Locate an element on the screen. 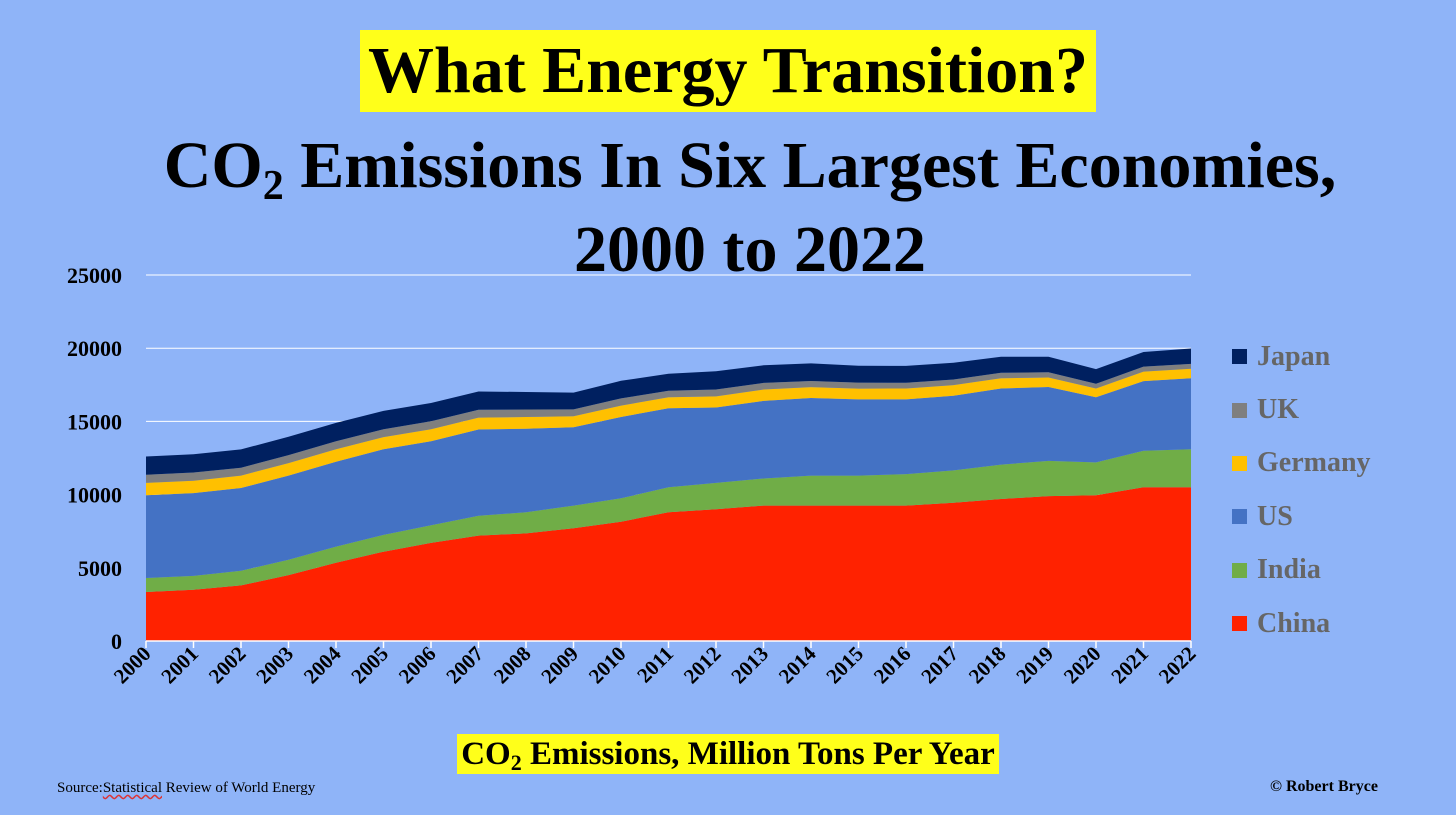  x-tick-label: 2021 is located at coordinates (1129, 665).